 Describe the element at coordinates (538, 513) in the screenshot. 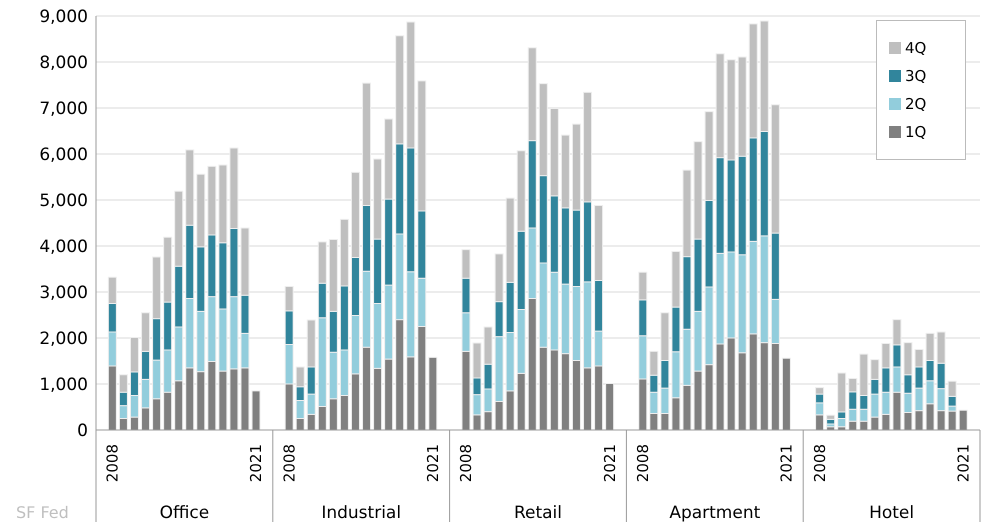

I see `text: Retail` at that location.